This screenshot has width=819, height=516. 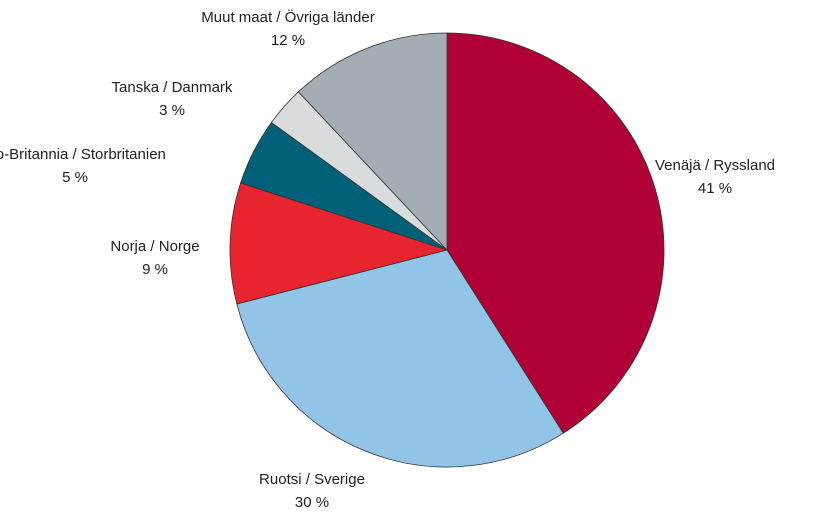 I want to click on slice-value-label: 12 %, so click(x=288, y=40).